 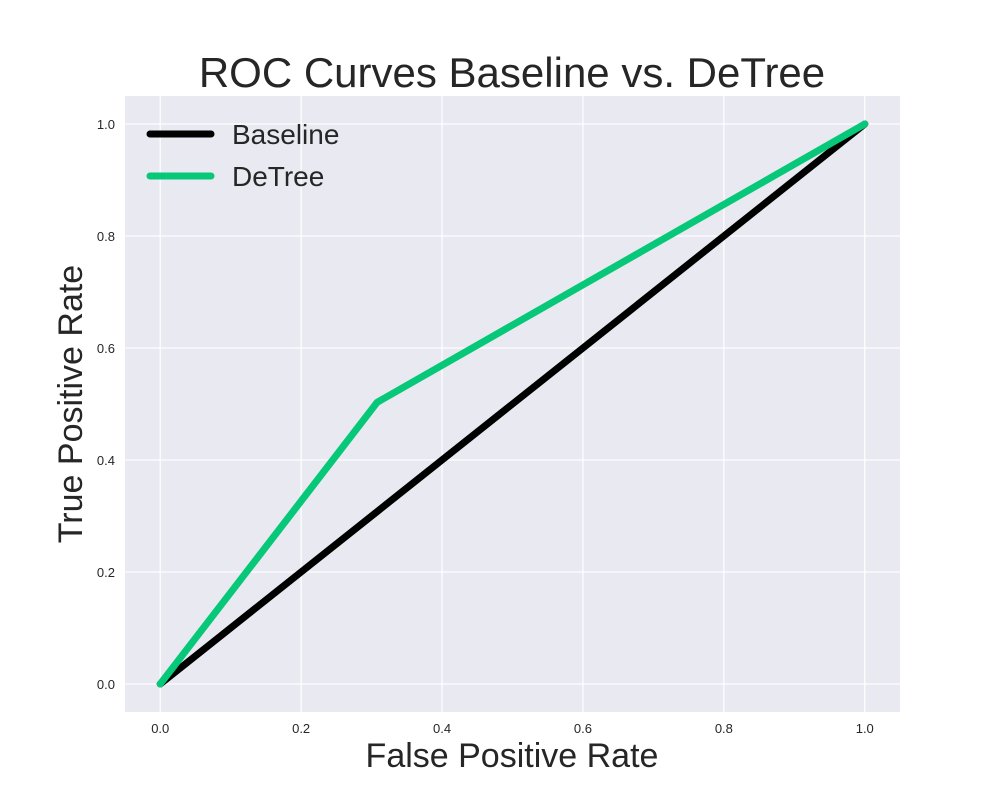 I want to click on y-tick-label: 0.8, so click(x=106, y=236).